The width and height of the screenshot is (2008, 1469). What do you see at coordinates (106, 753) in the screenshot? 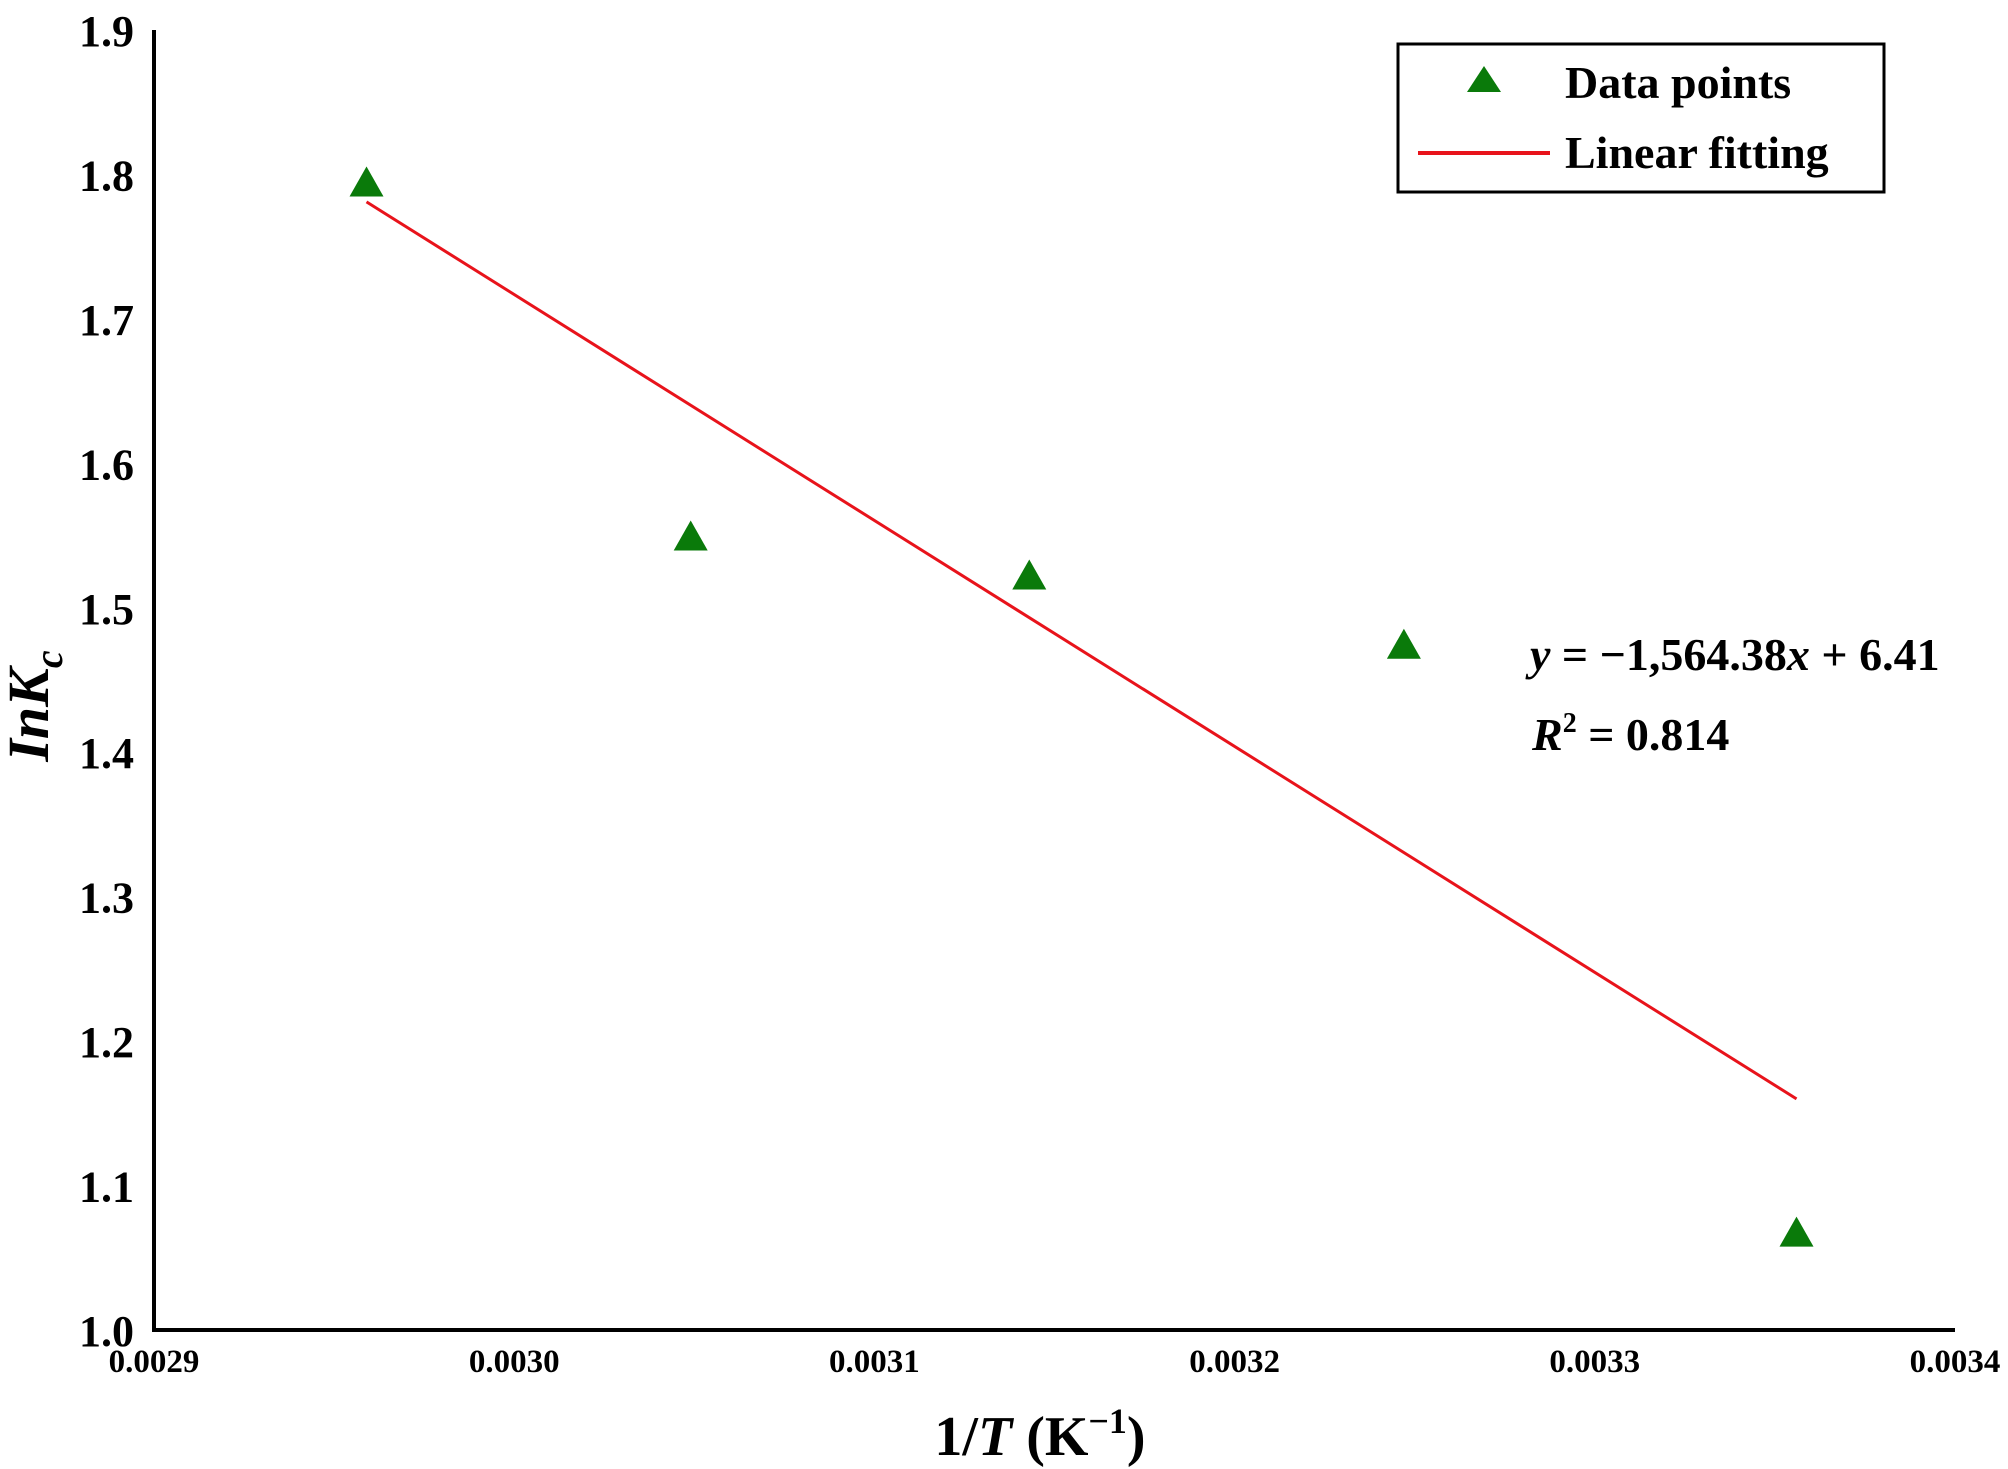
I see `y-tick-label: 1.4` at bounding box center [106, 753].